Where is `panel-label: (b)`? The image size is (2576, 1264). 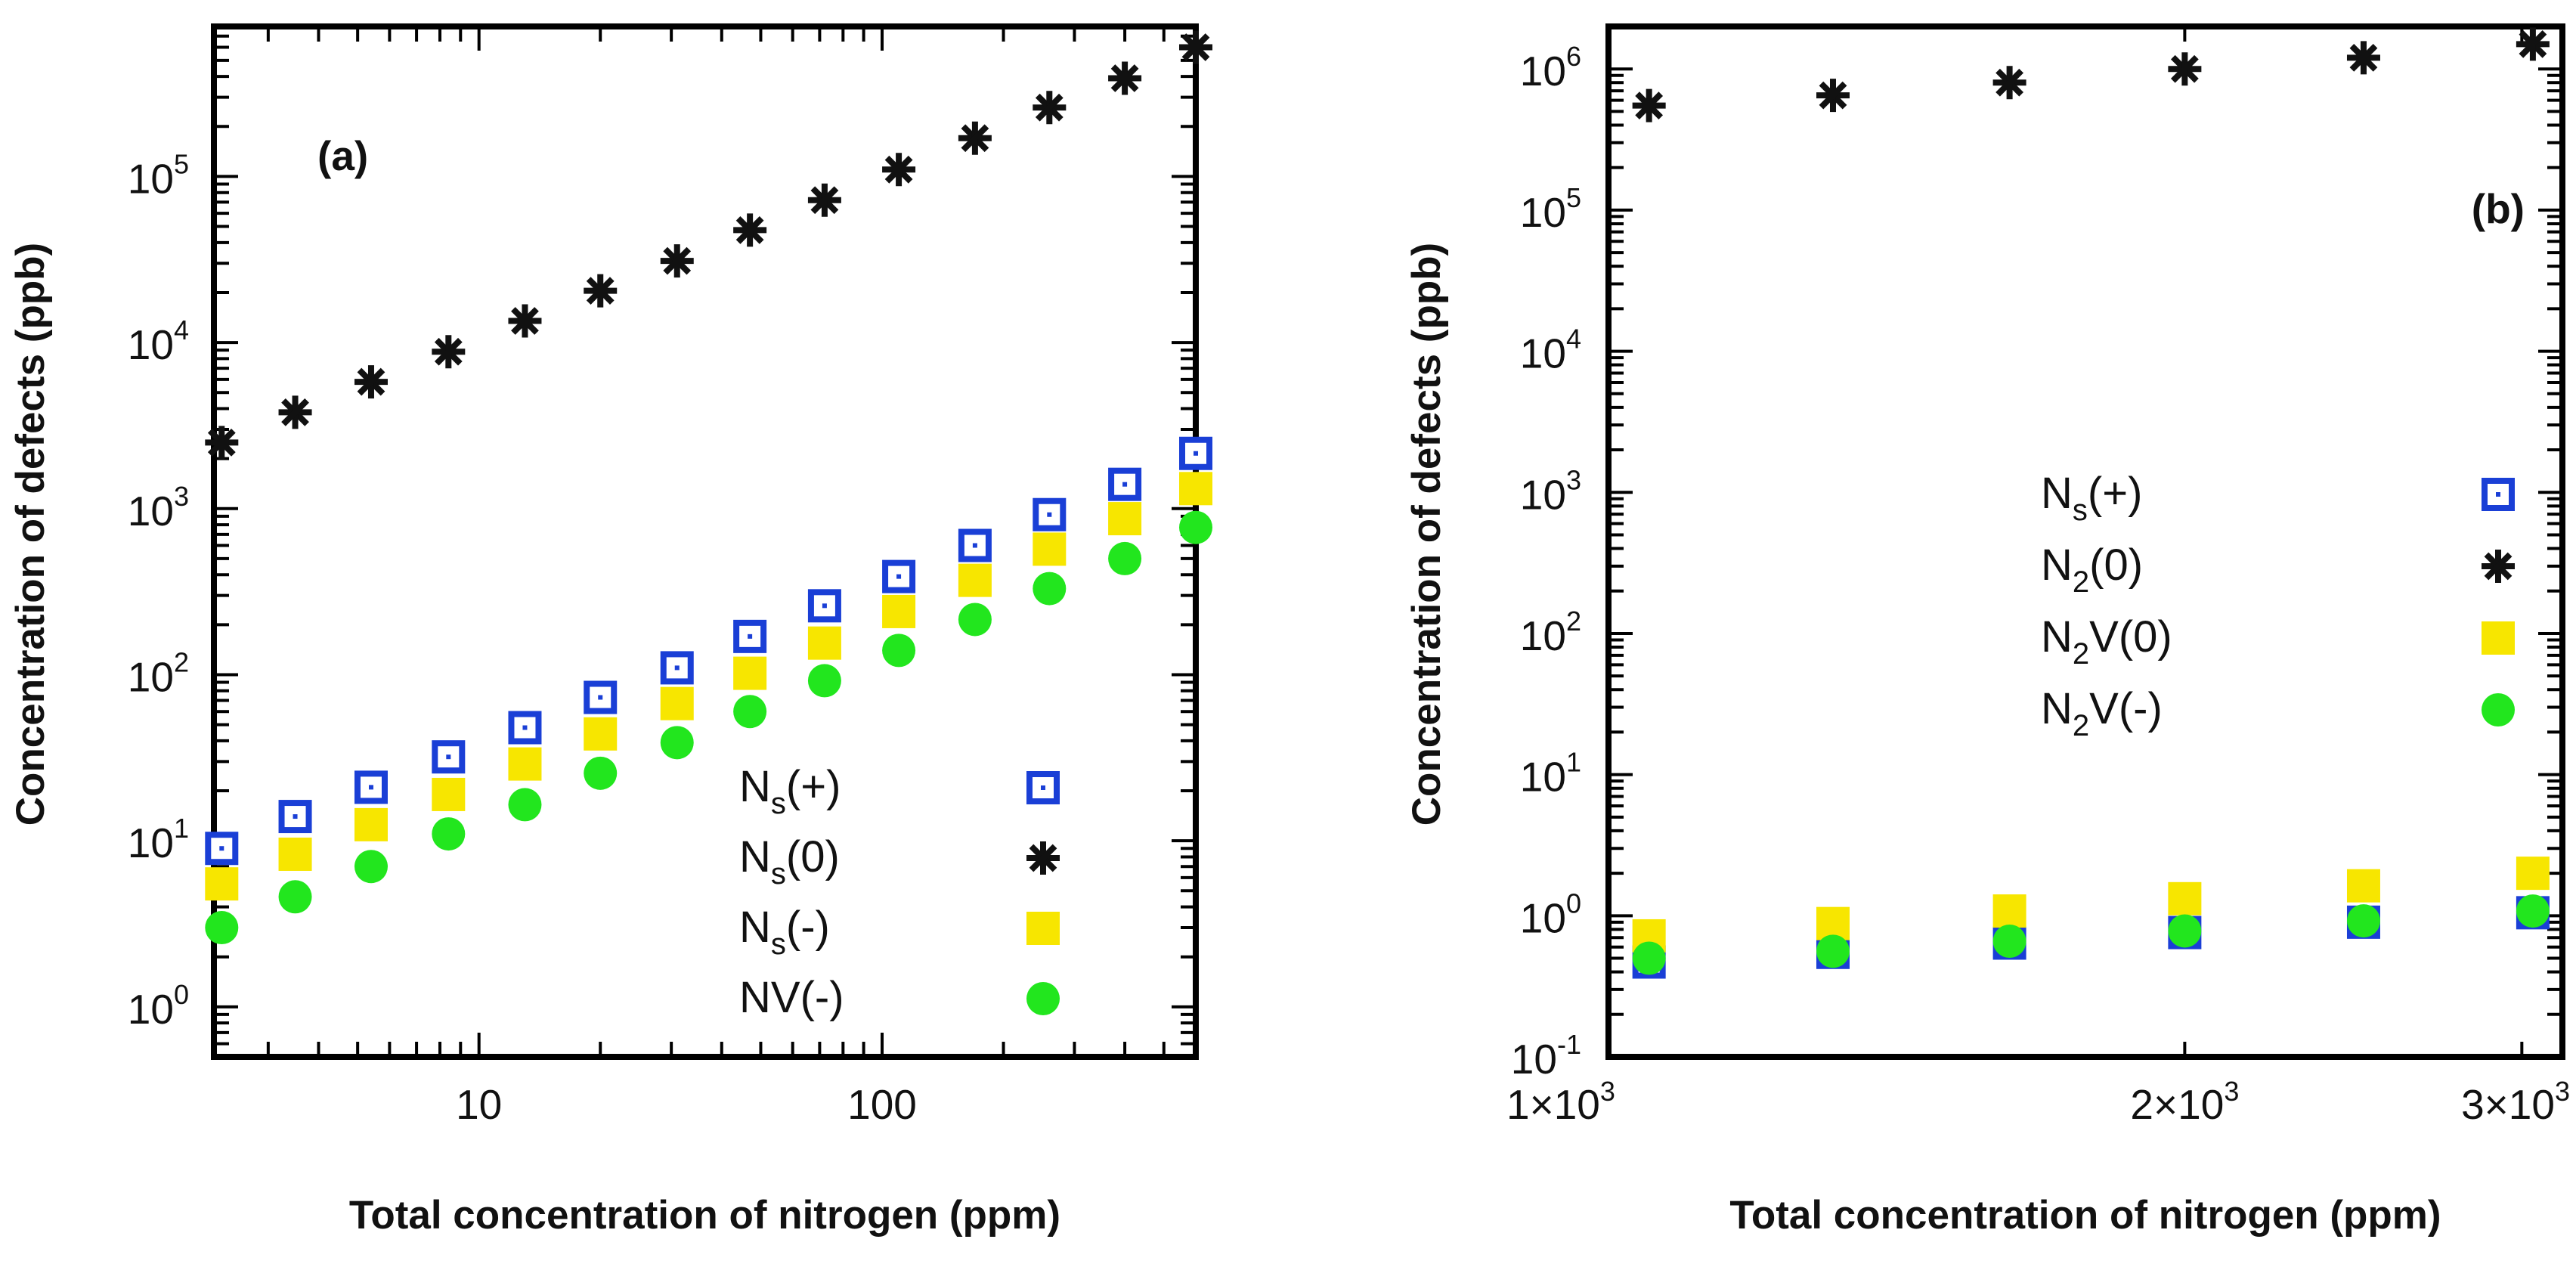
panel-label: (b) is located at coordinates (2498, 208).